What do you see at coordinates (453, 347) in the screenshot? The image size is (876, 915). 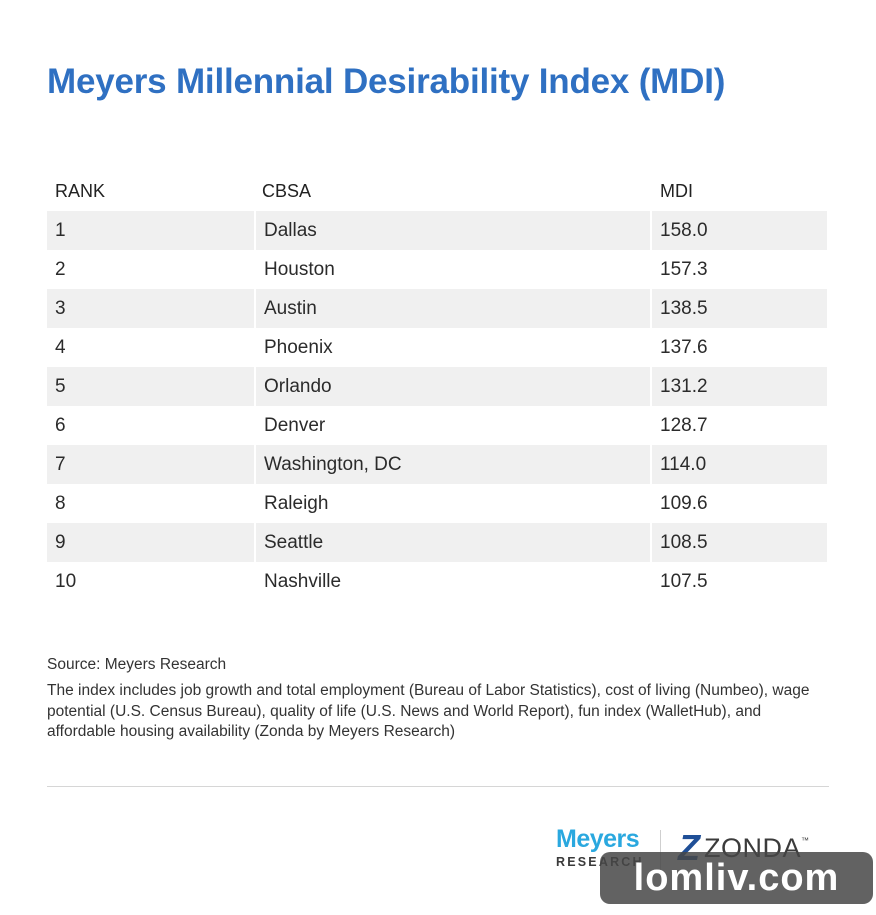 I see `cbsa-cell: Phoenix` at bounding box center [453, 347].